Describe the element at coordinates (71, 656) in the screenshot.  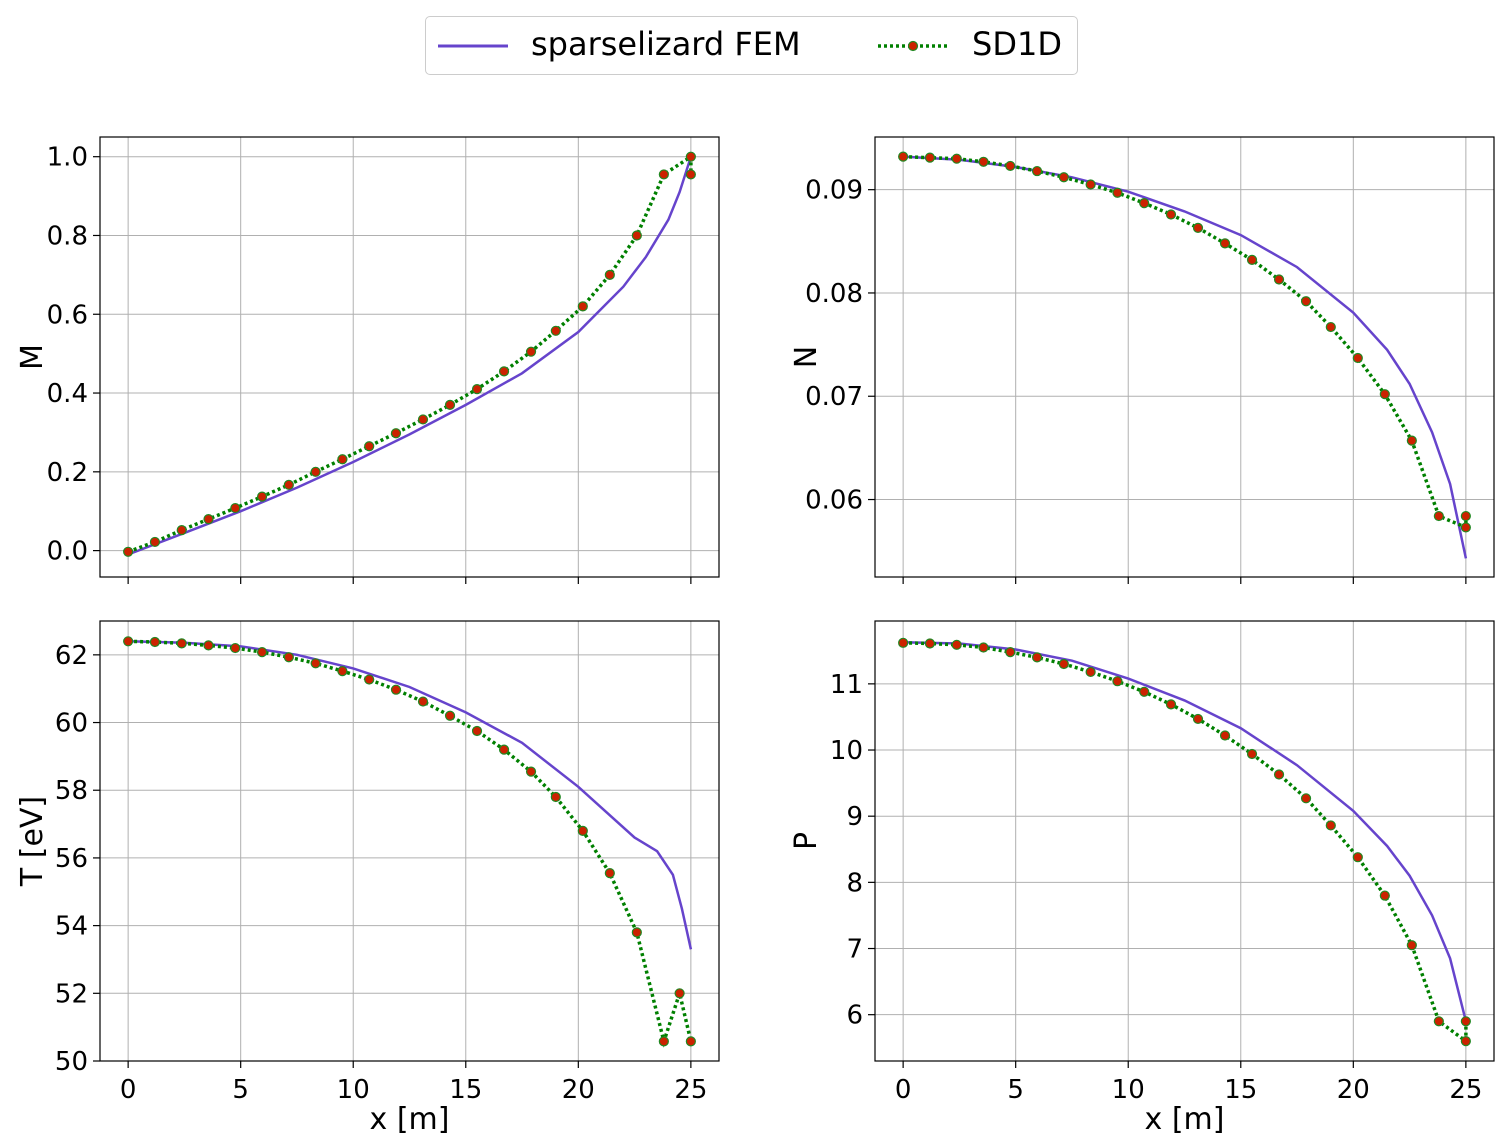
I see `y-tick-label: 62` at that location.